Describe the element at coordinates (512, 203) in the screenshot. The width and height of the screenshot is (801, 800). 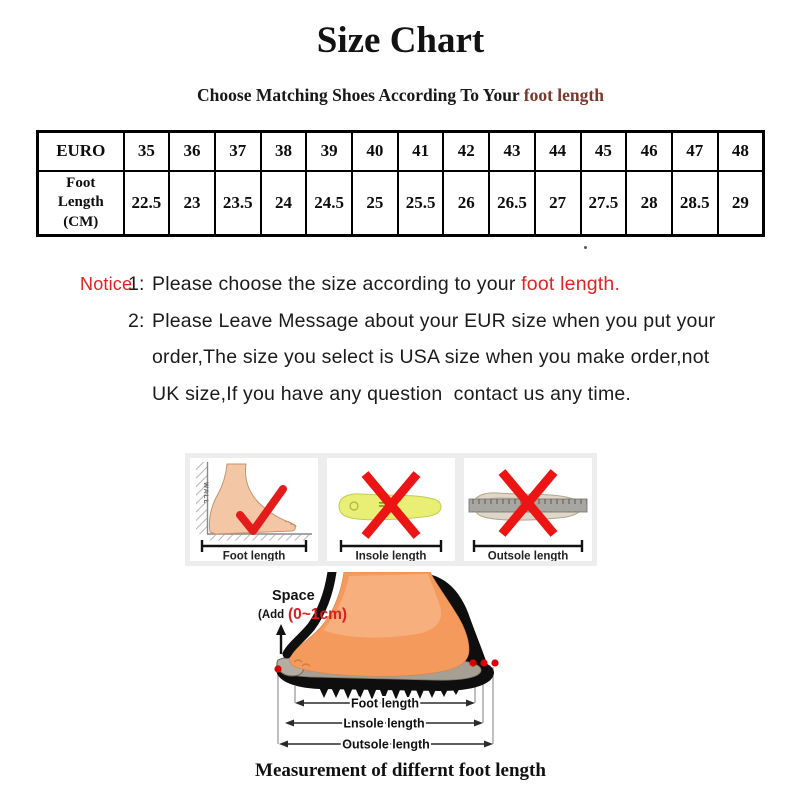
I see `size-value-cell: 26.5` at that location.